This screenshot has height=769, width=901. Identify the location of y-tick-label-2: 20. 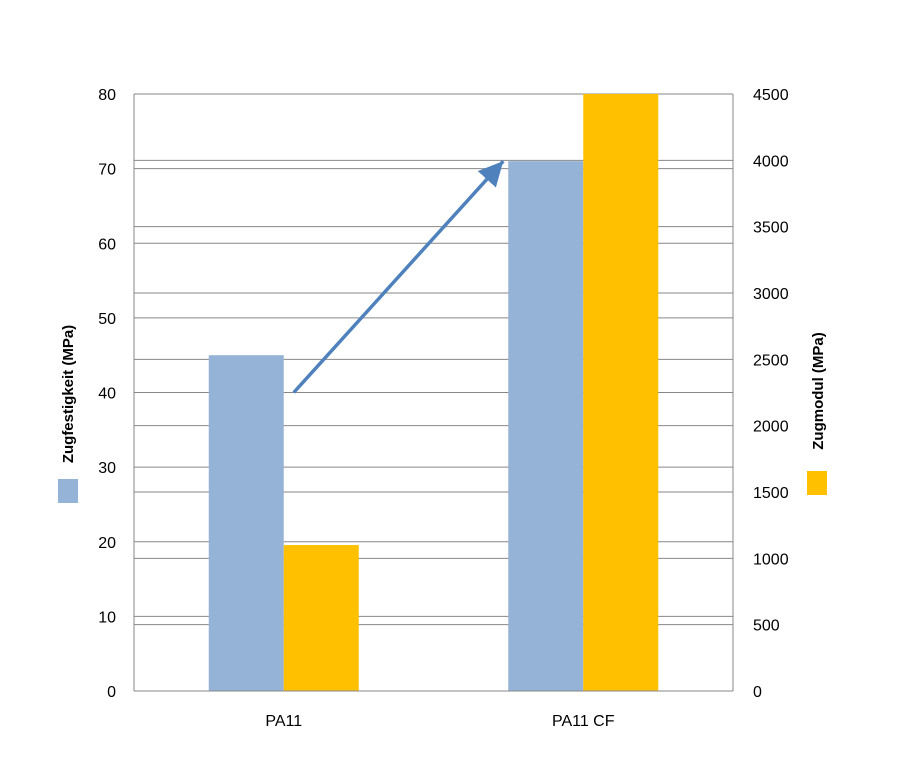
(107, 543).